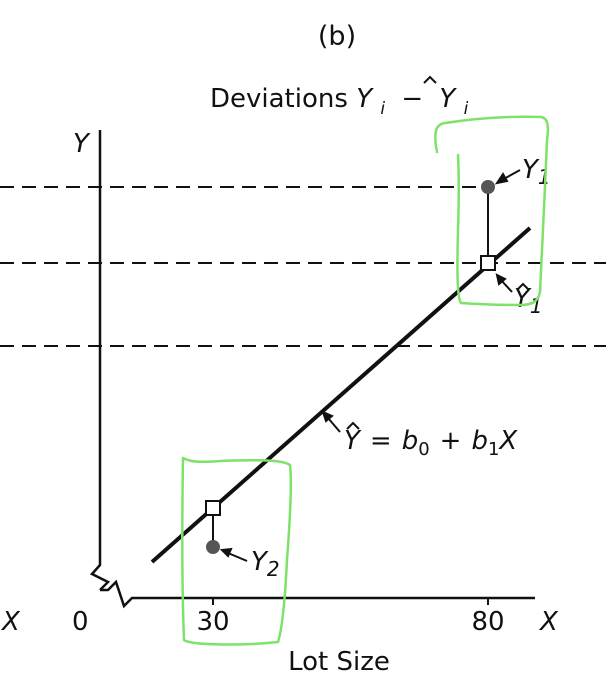 This screenshot has width=606, height=698. What do you see at coordinates (80, 622) in the screenshot?
I see `origin-label: 0` at bounding box center [80, 622].